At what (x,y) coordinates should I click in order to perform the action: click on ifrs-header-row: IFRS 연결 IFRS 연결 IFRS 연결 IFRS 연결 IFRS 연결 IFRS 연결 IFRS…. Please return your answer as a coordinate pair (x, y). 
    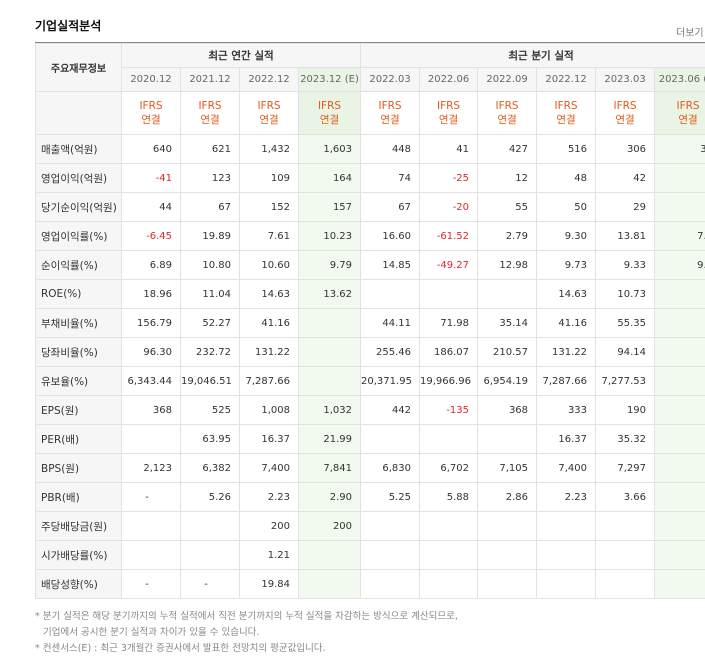
    Looking at the image, I should click on (370, 113).